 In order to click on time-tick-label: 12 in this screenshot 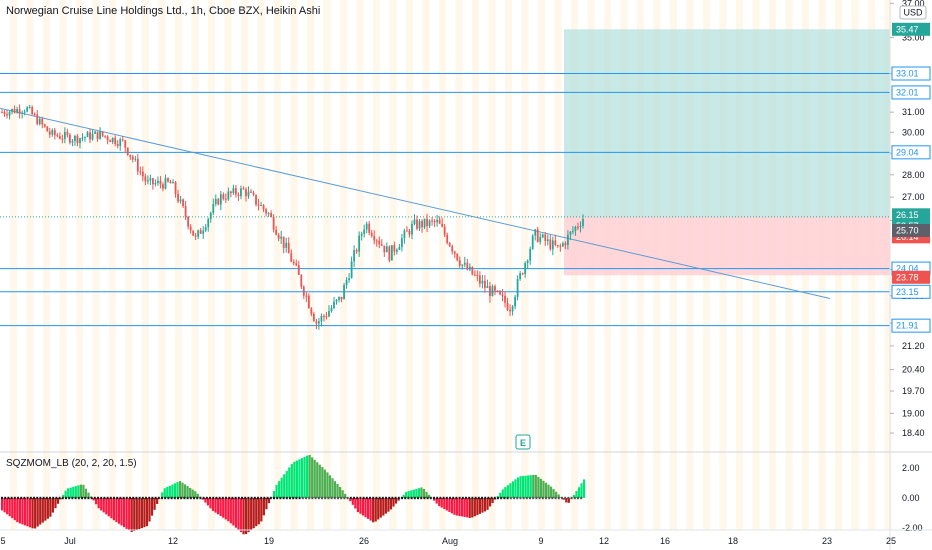, I will do `click(604, 541)`.